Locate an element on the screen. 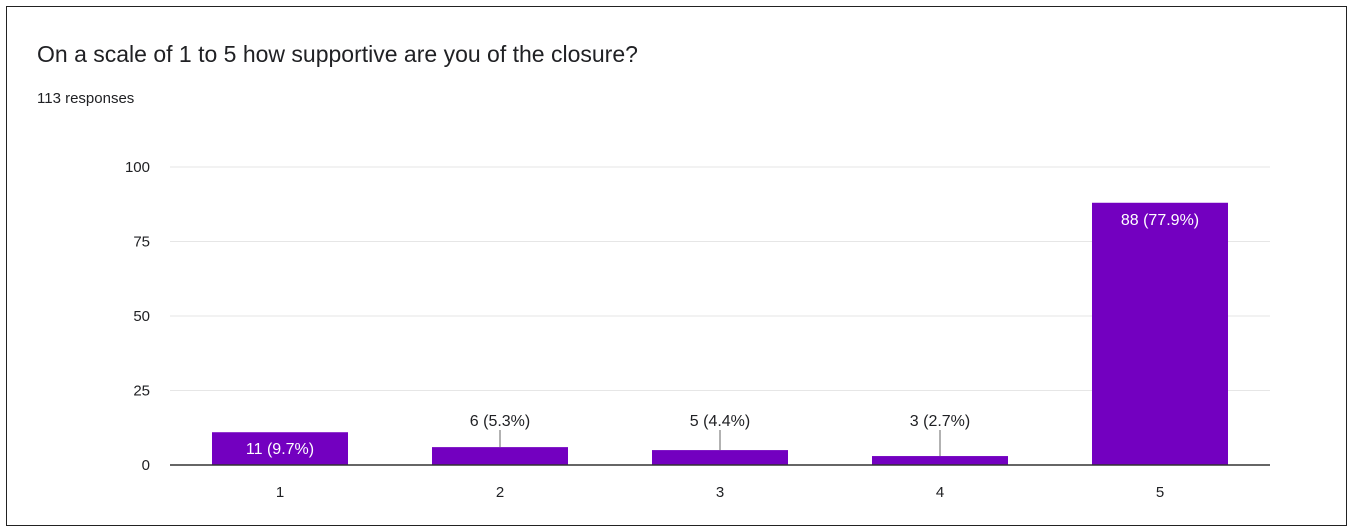 The width and height of the screenshot is (1353, 526). y-tick-label: 75 is located at coordinates (141, 242).